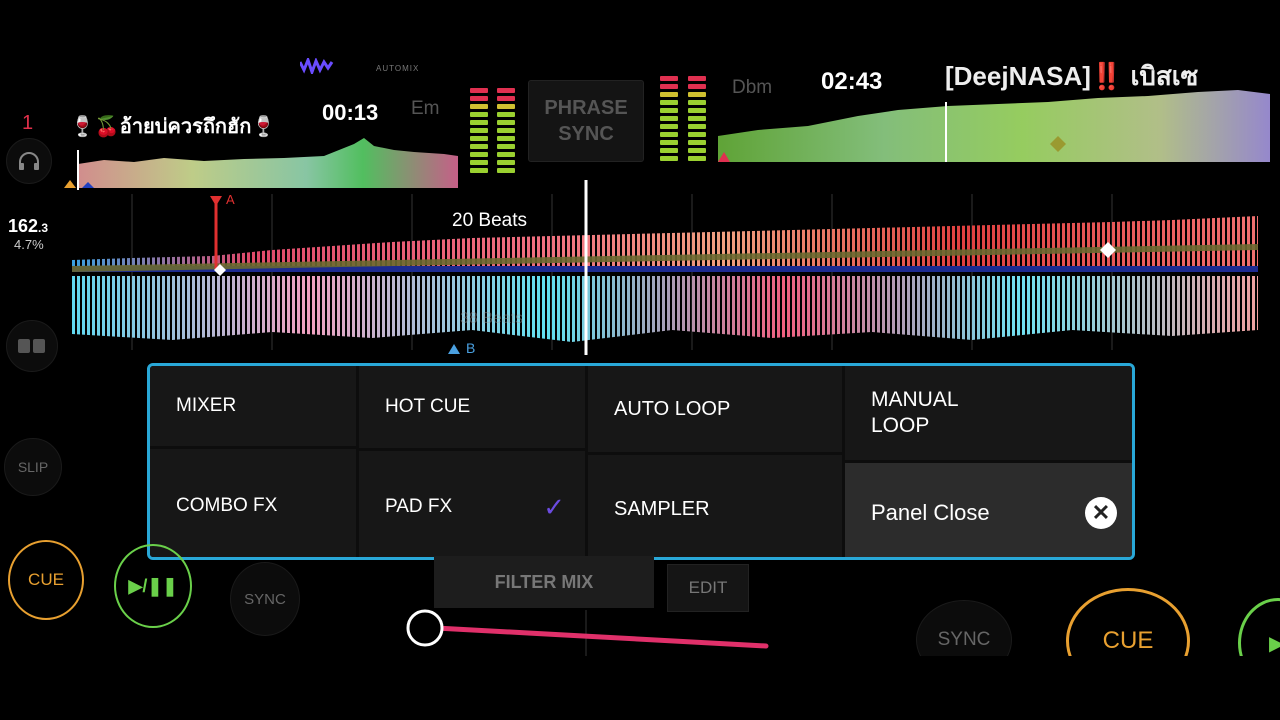  Describe the element at coordinates (489, 220) in the screenshot. I see `beats-label: 20 Beats` at that location.